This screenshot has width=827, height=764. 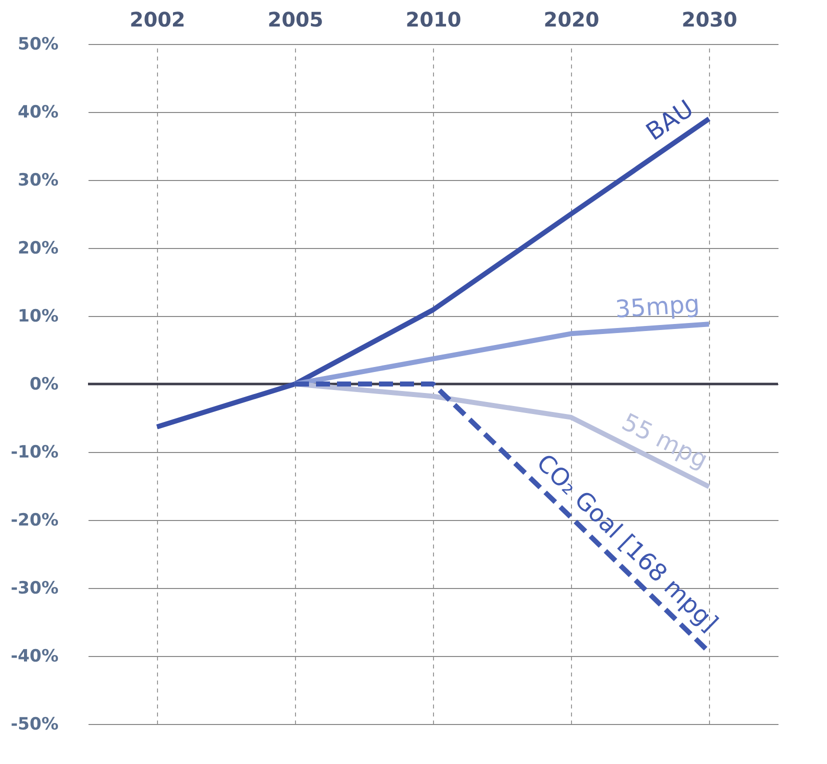 I want to click on x-tick-label: 2010, so click(x=434, y=20).